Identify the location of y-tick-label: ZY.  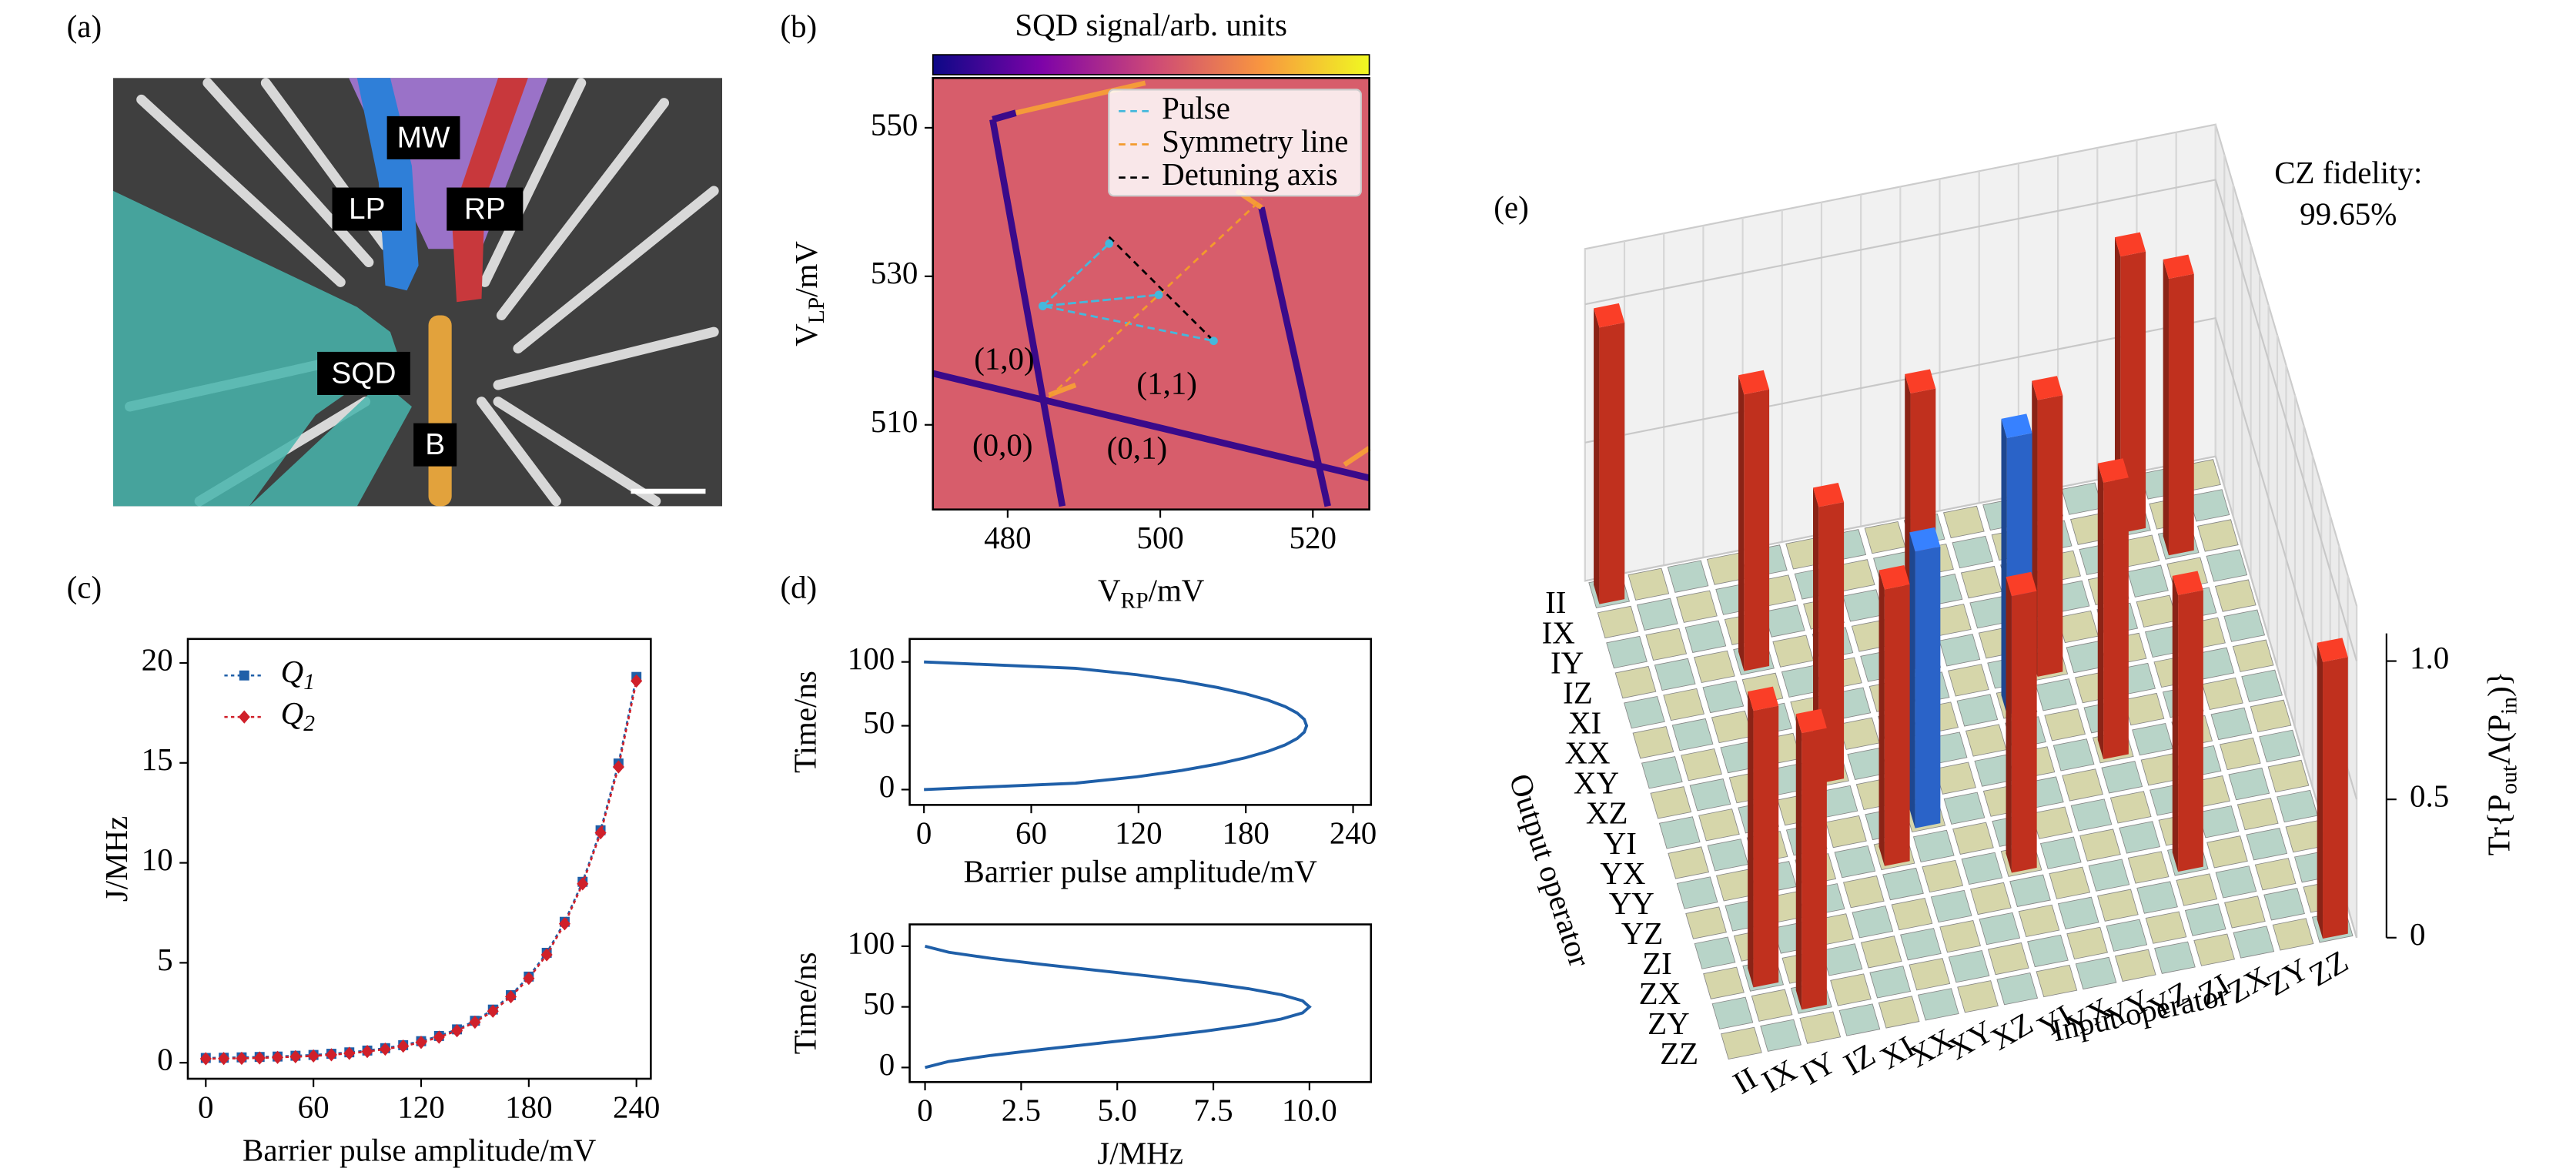
(1669, 1023).